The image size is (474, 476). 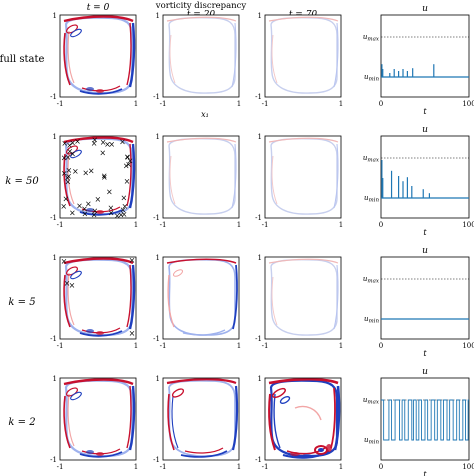 I want to click on u-plot-title: u, so click(x=425, y=251).